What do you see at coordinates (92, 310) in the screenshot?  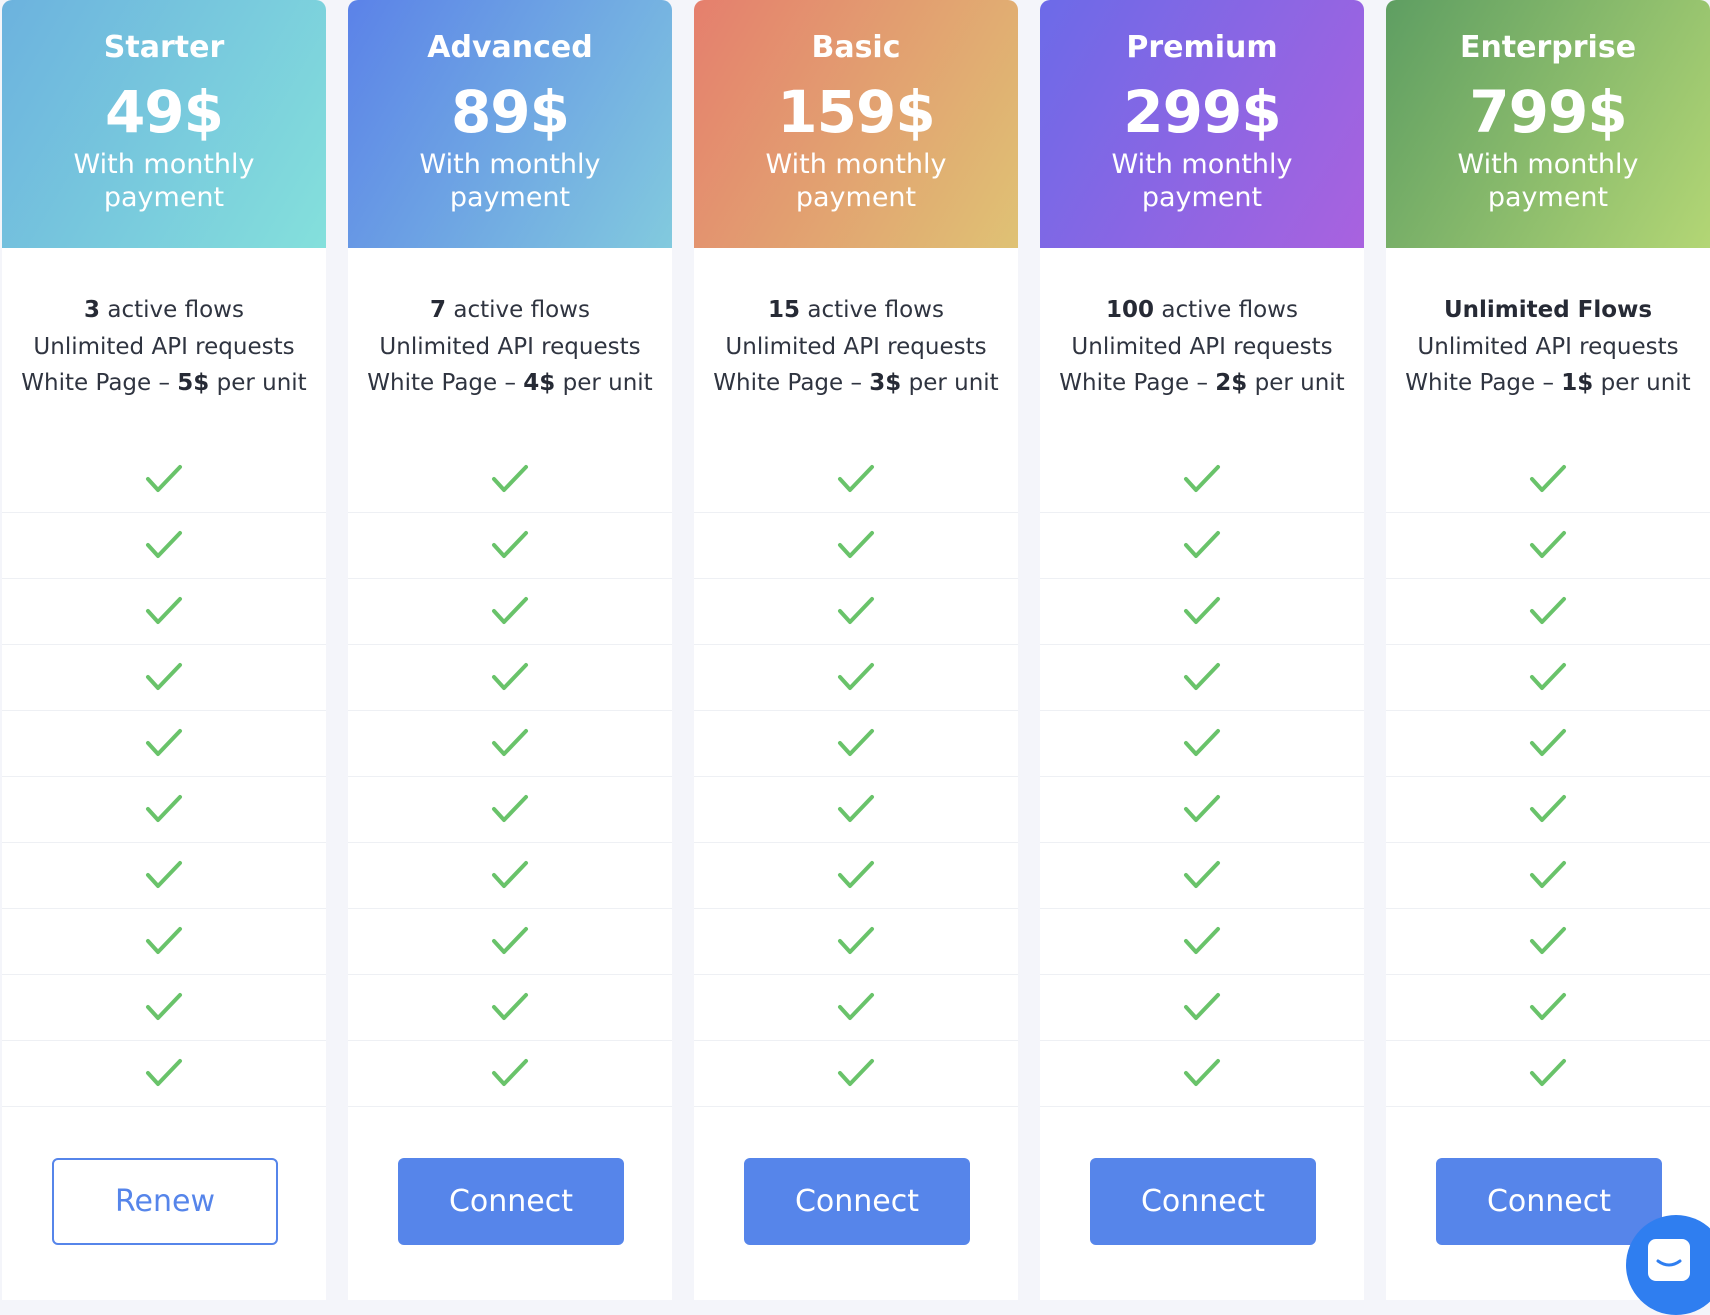 I see `feature-text: 3` at bounding box center [92, 310].